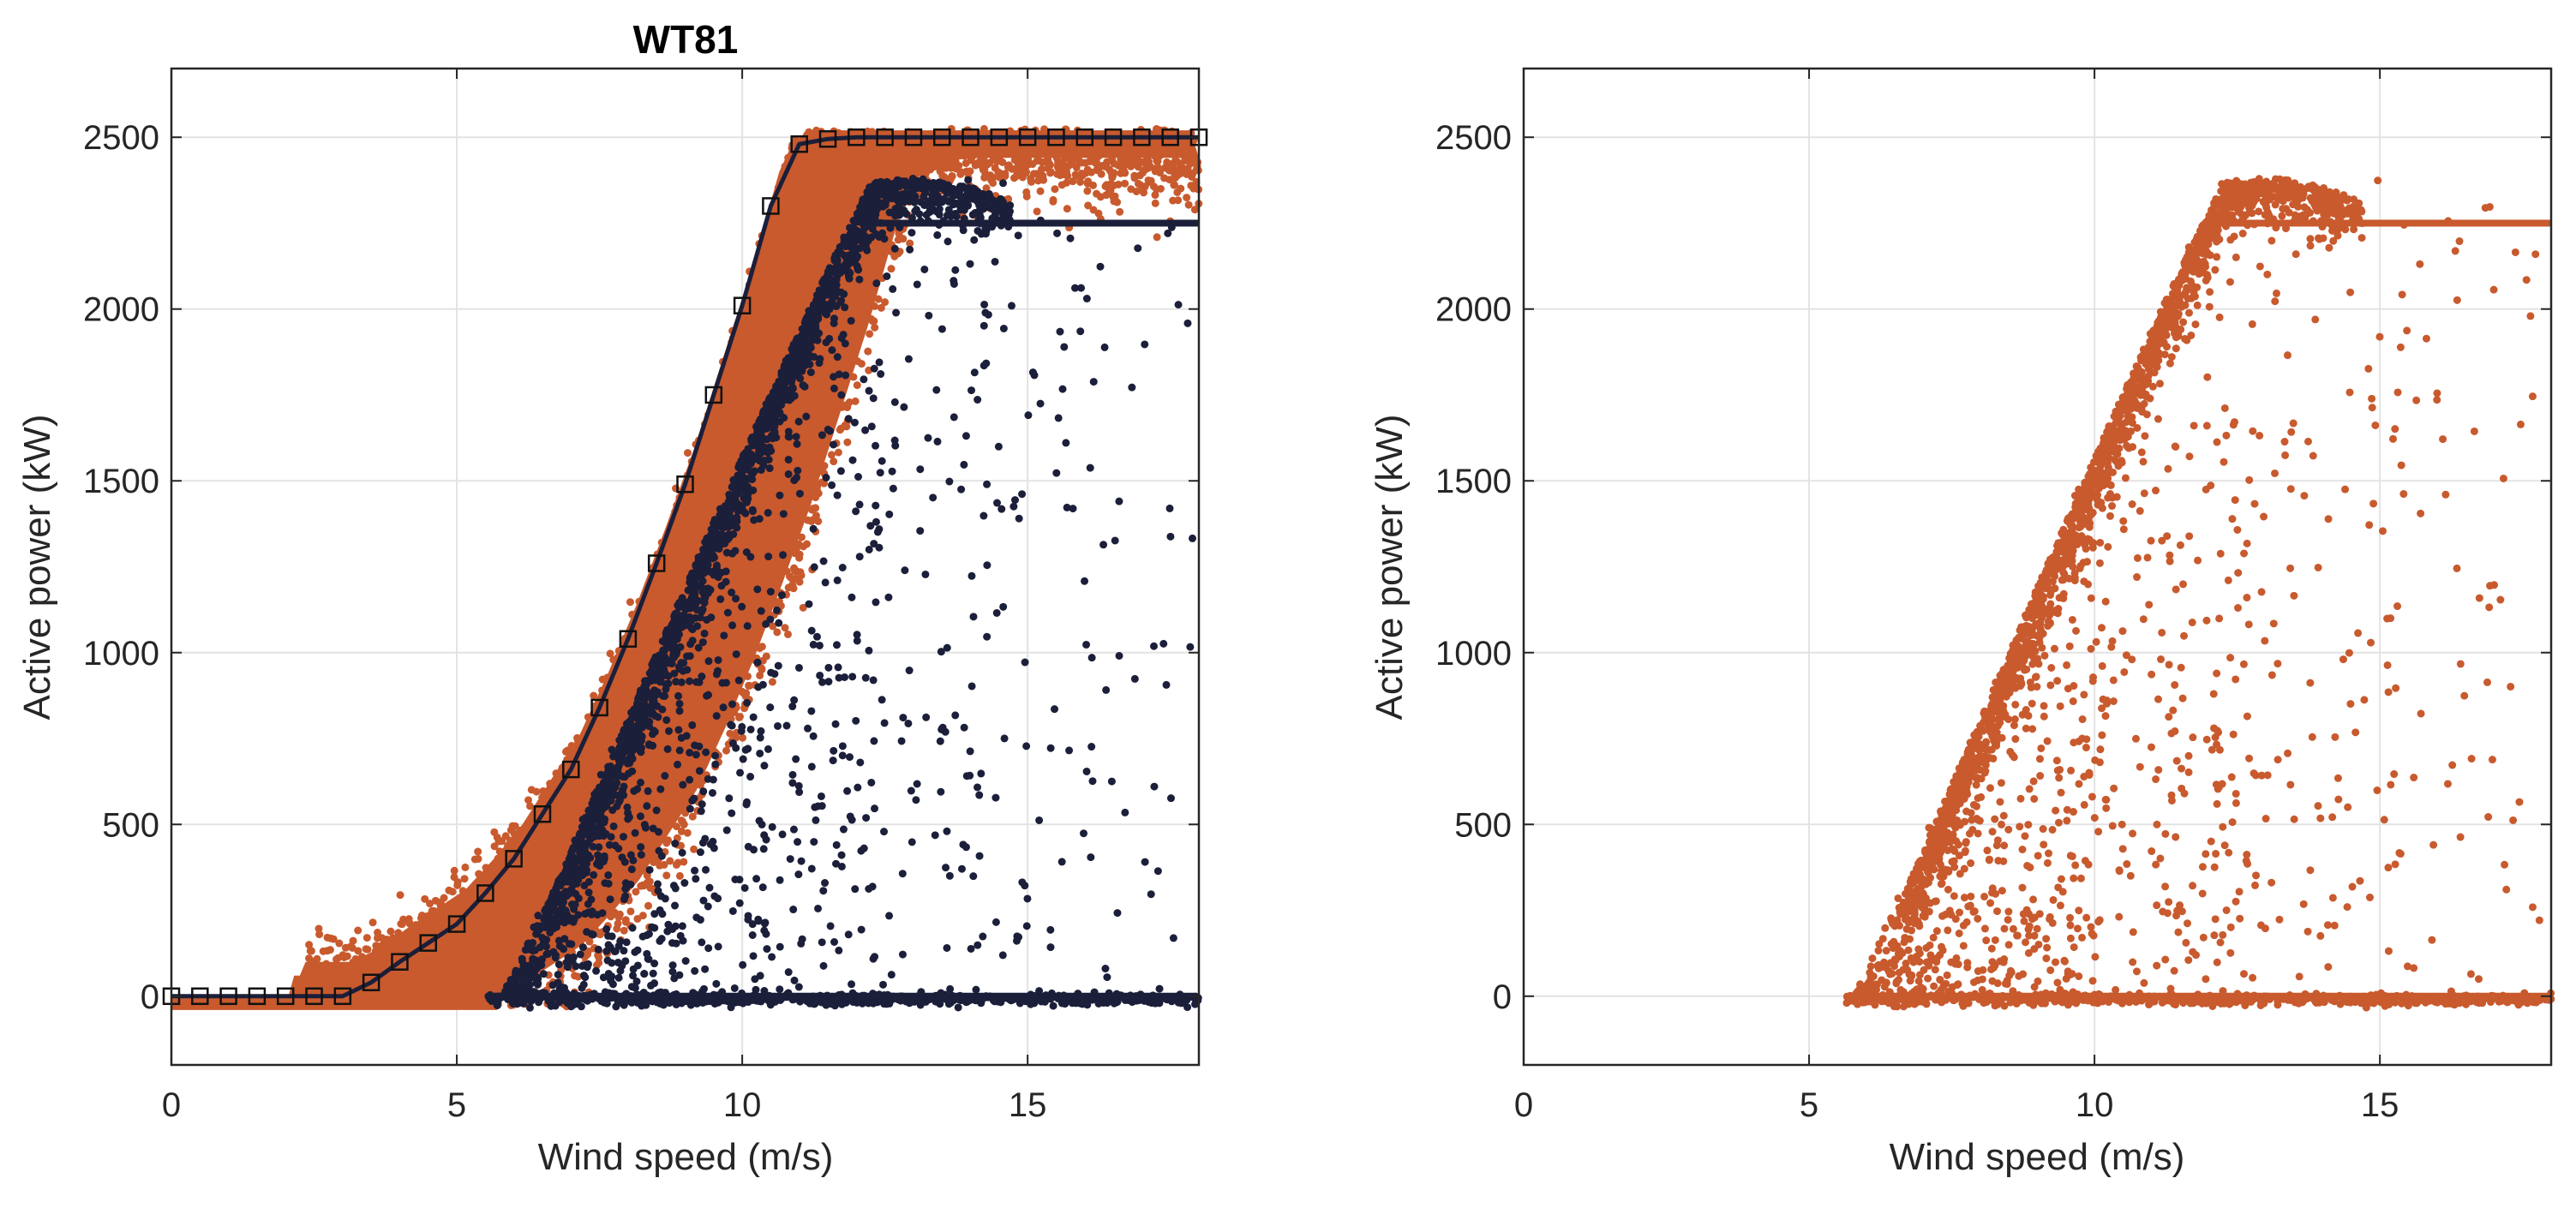 The height and width of the screenshot is (1208, 2576). What do you see at coordinates (1390, 568) in the screenshot?
I see `right-y-axis-label: Active power (kW)` at bounding box center [1390, 568].